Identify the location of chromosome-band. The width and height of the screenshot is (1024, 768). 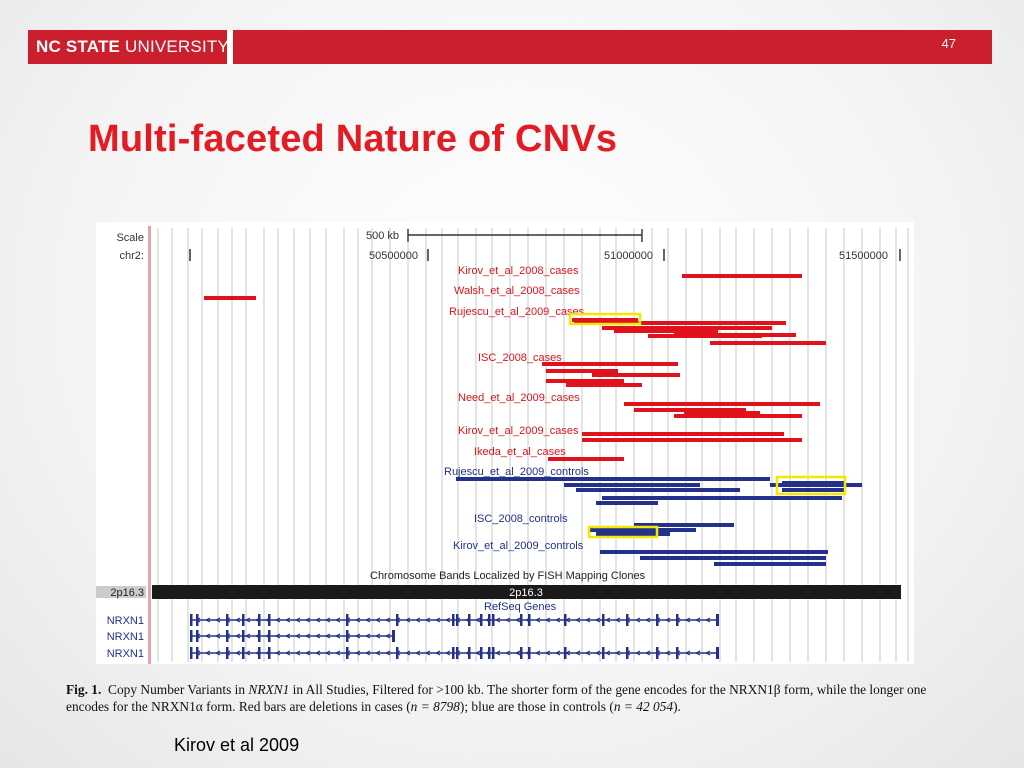
(526, 592).